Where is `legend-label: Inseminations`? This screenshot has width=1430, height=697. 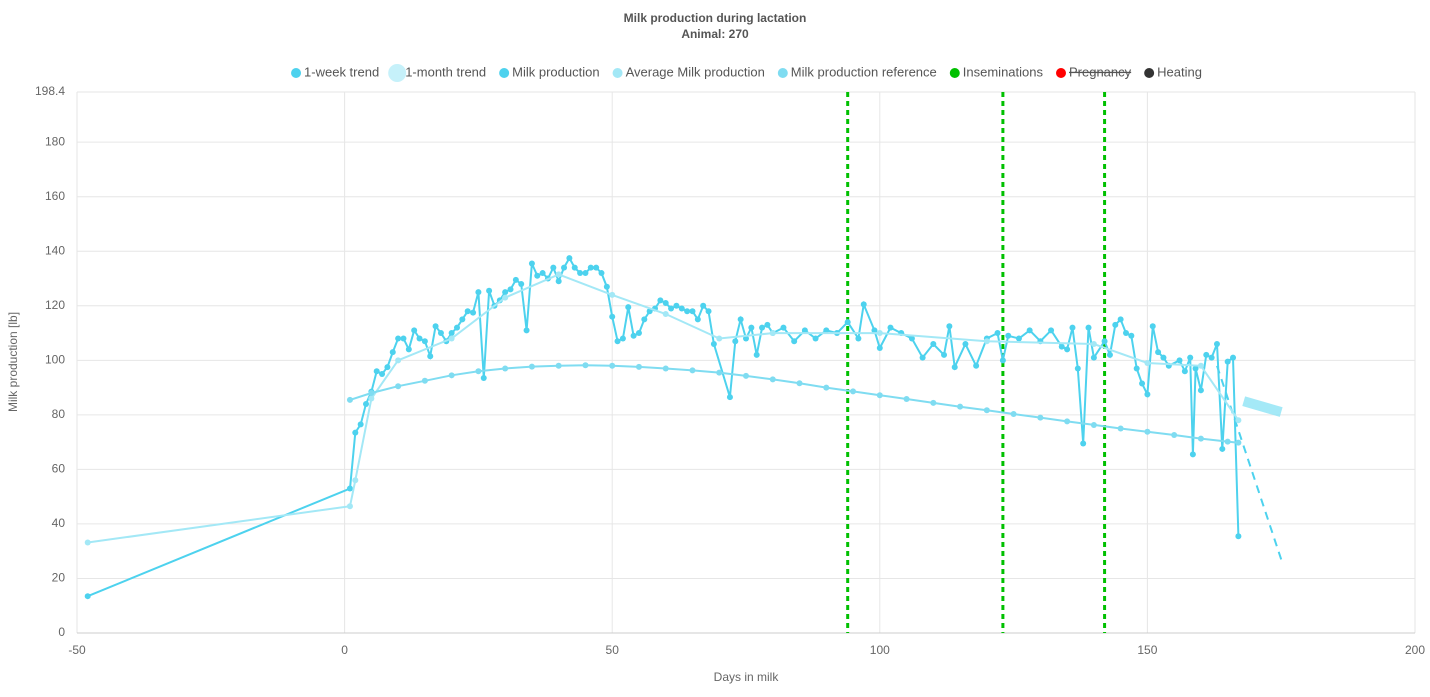 legend-label: Inseminations is located at coordinates (1003, 71).